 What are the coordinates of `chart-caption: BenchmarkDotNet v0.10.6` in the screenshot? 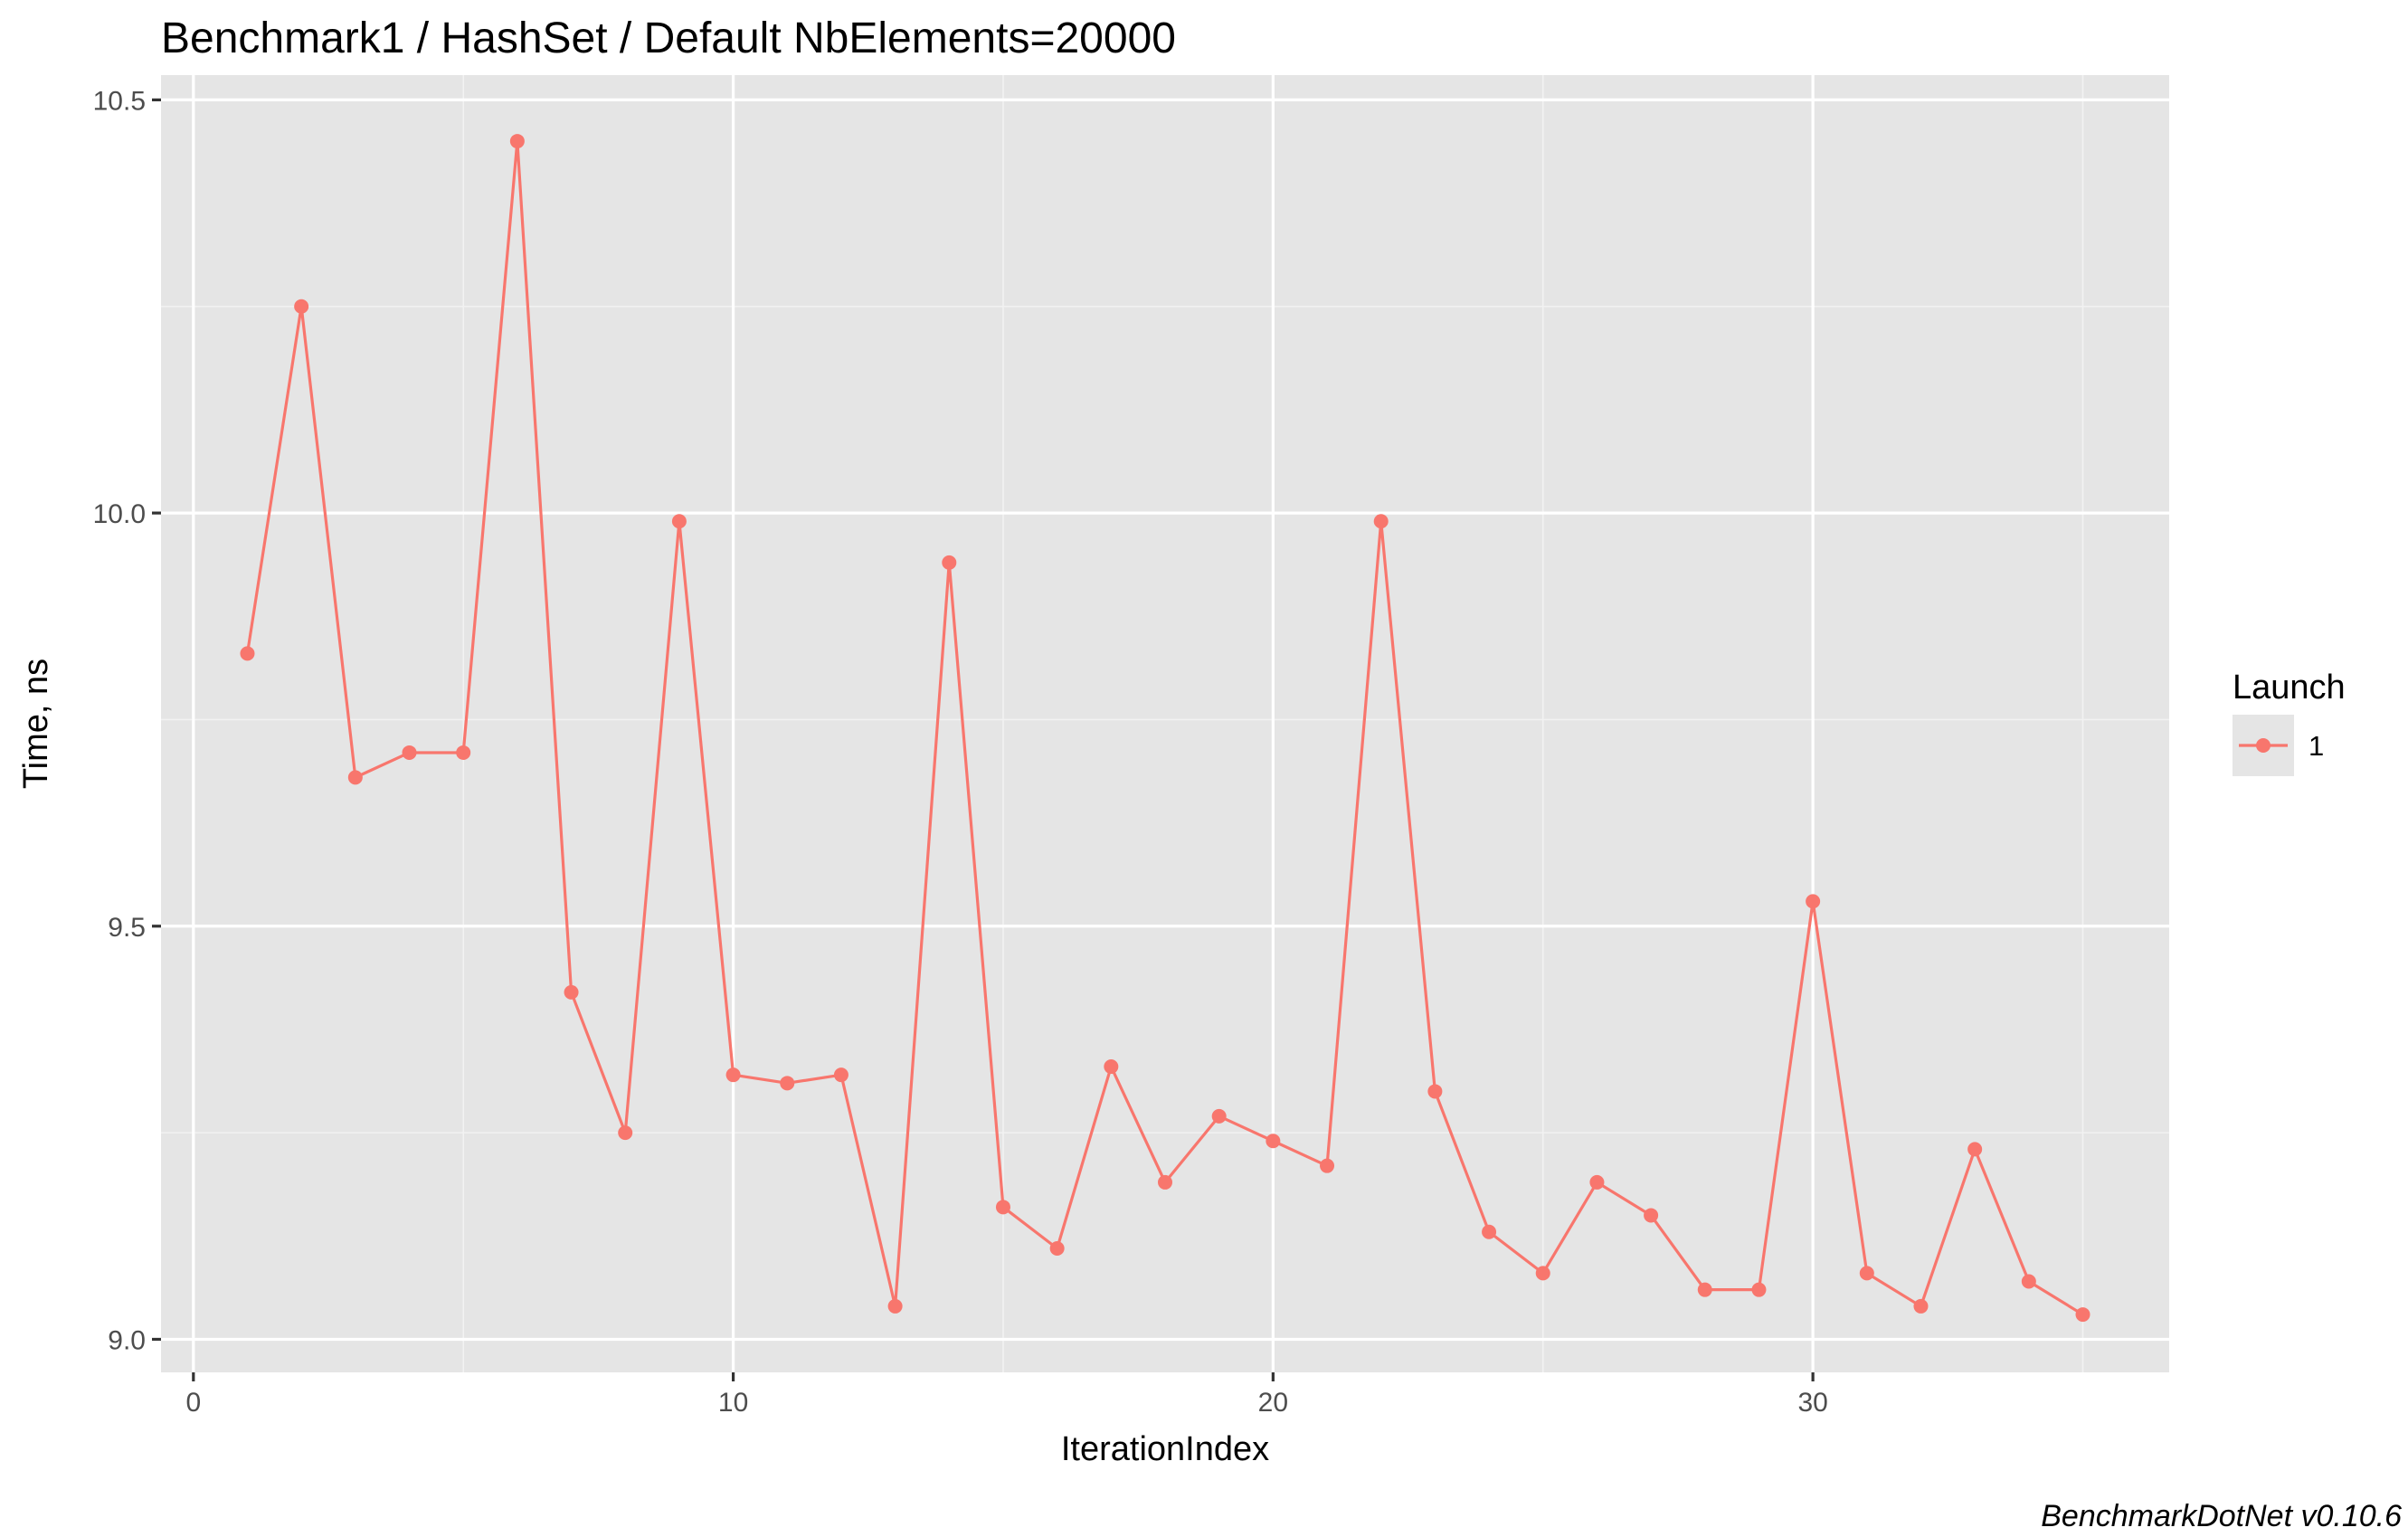 It's located at (2221, 1516).